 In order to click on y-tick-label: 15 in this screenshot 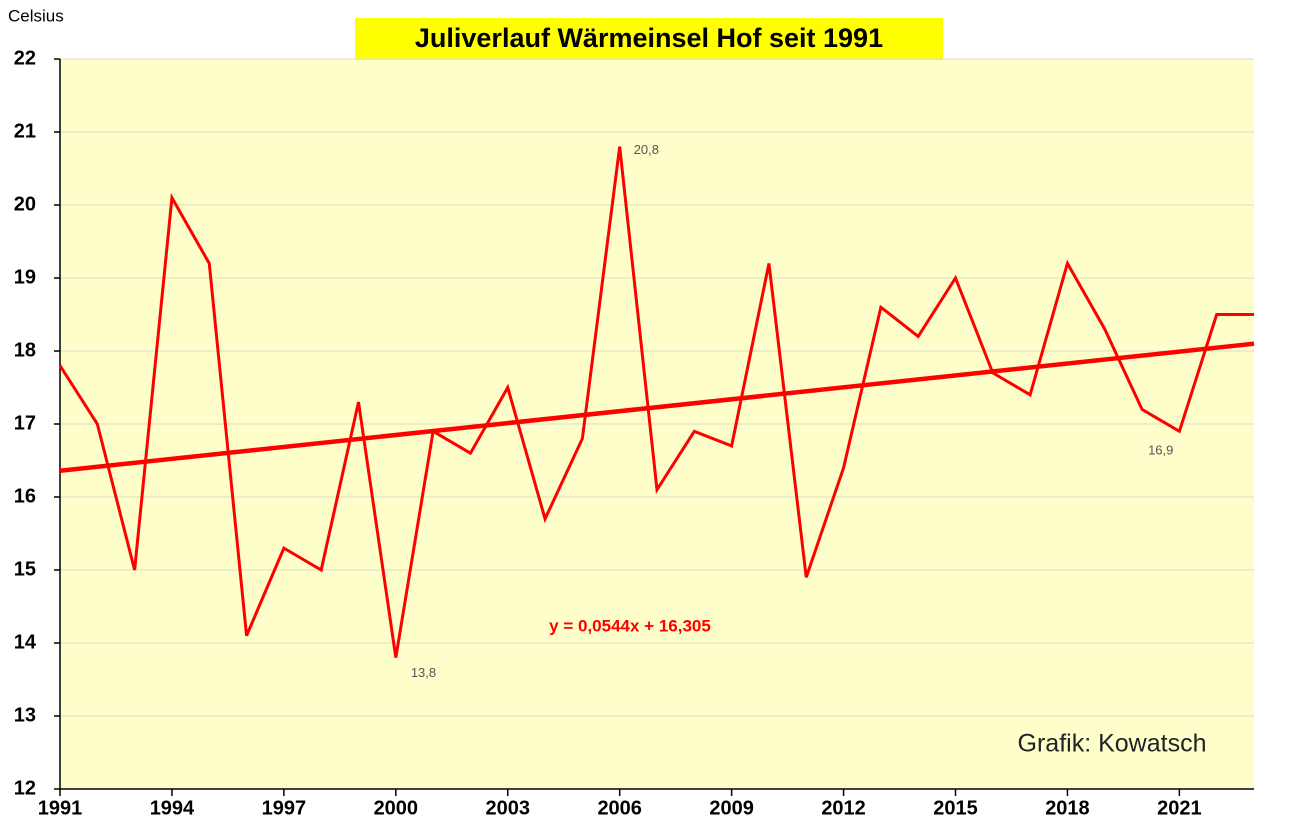, I will do `click(25, 569)`.